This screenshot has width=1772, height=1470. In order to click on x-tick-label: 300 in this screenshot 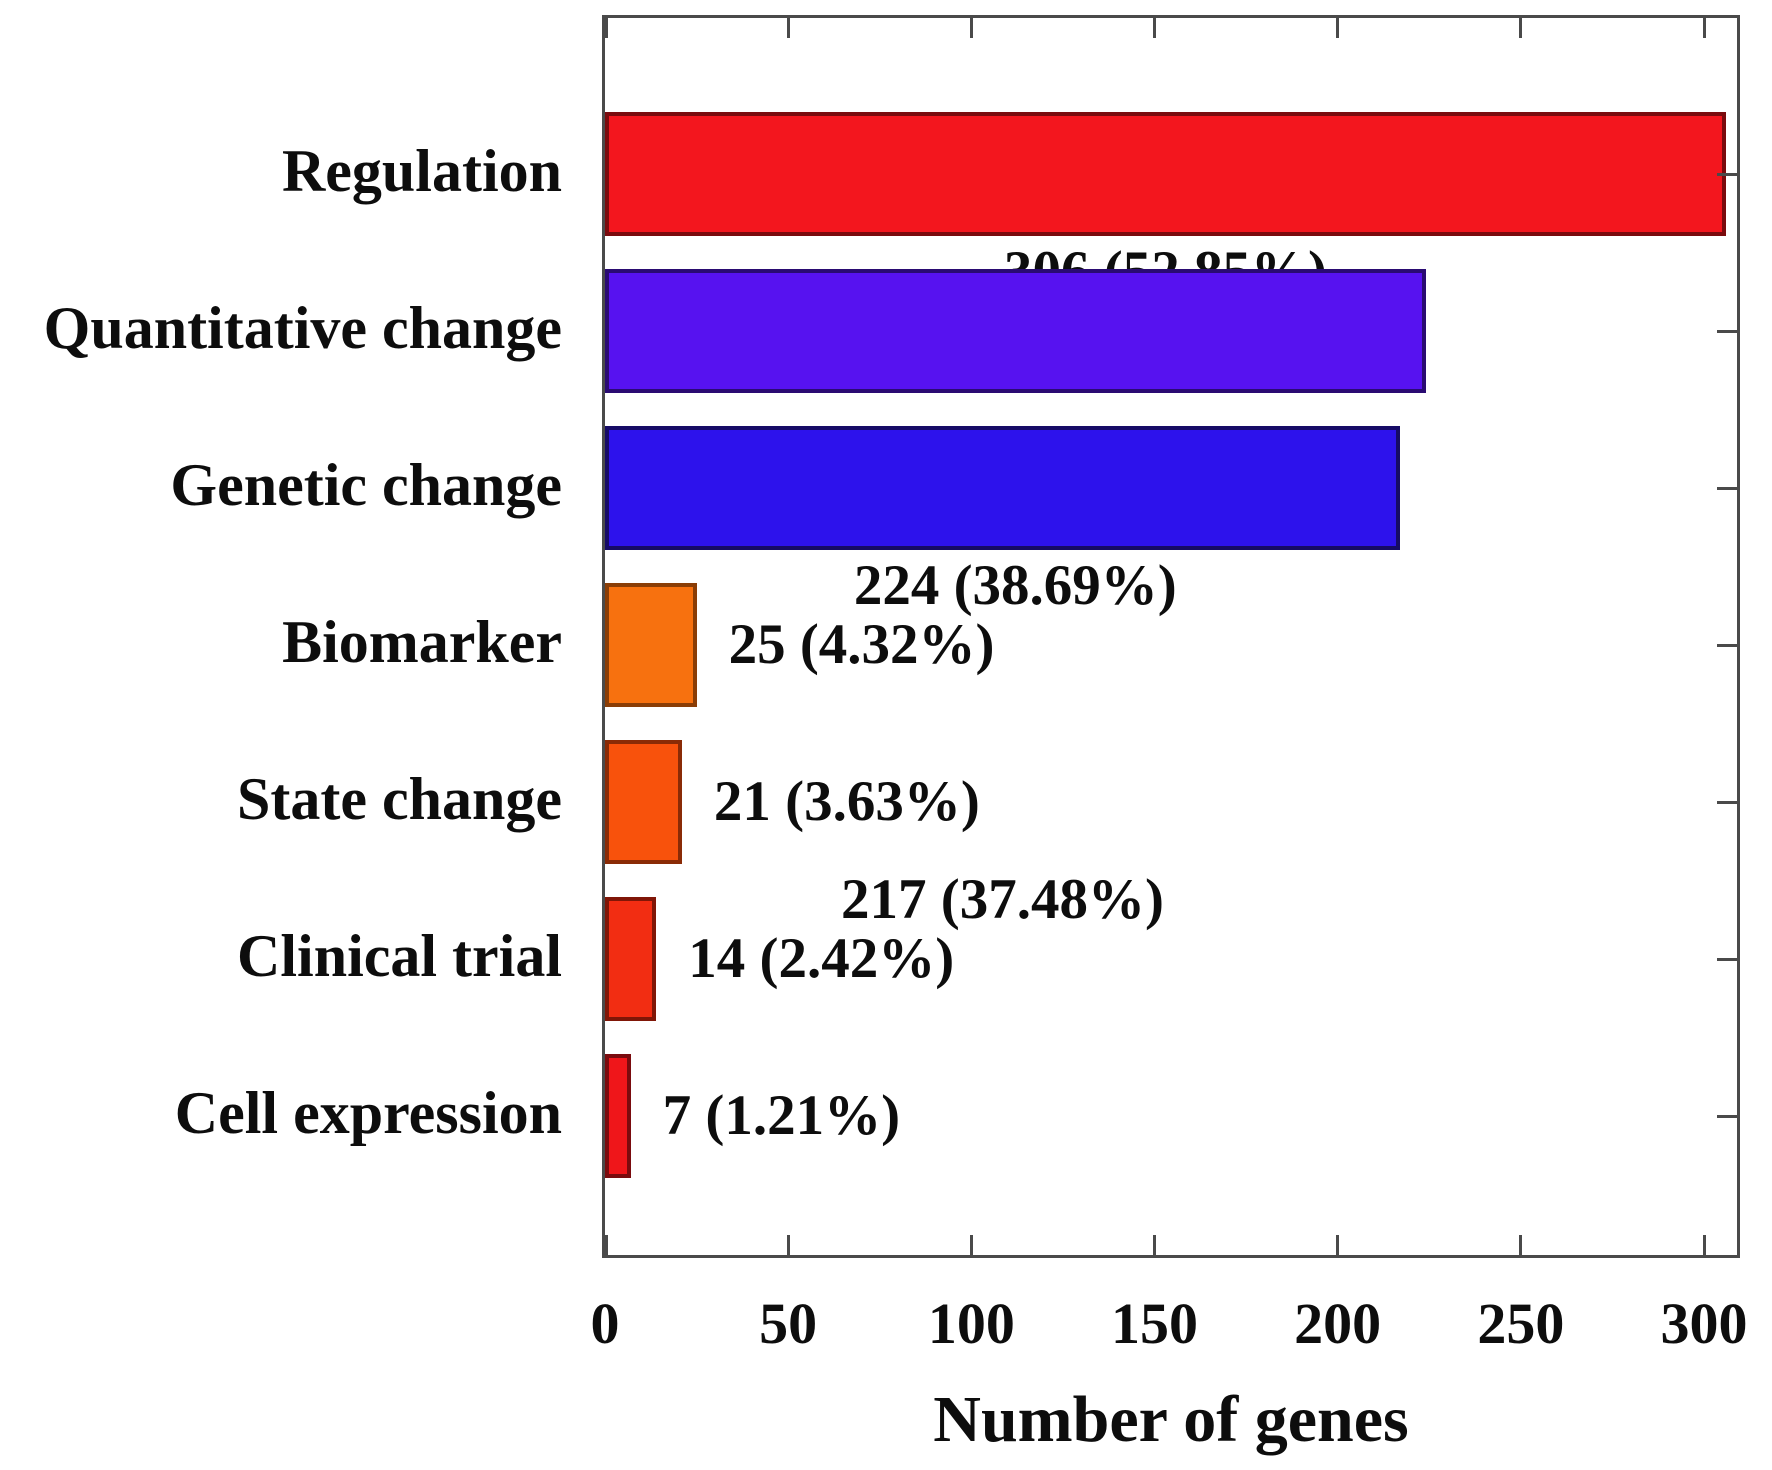, I will do `click(1704, 1323)`.